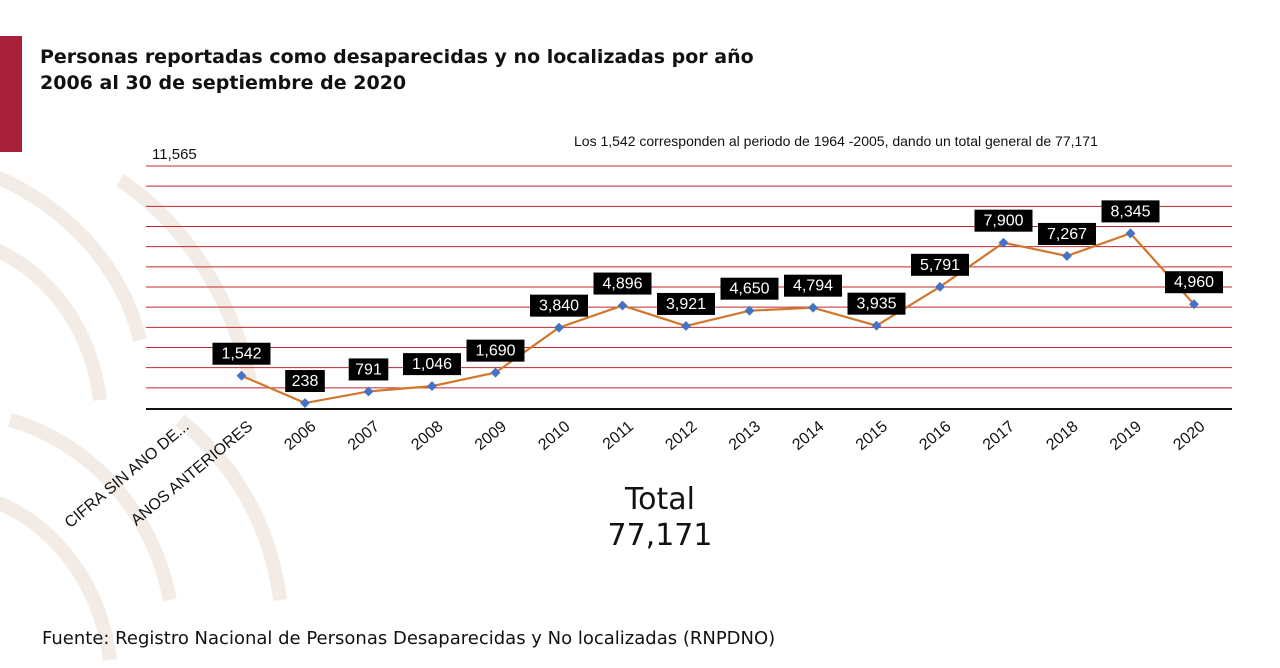 The image size is (1280, 668). I want to click on data-label: 7,267, so click(1067, 234).